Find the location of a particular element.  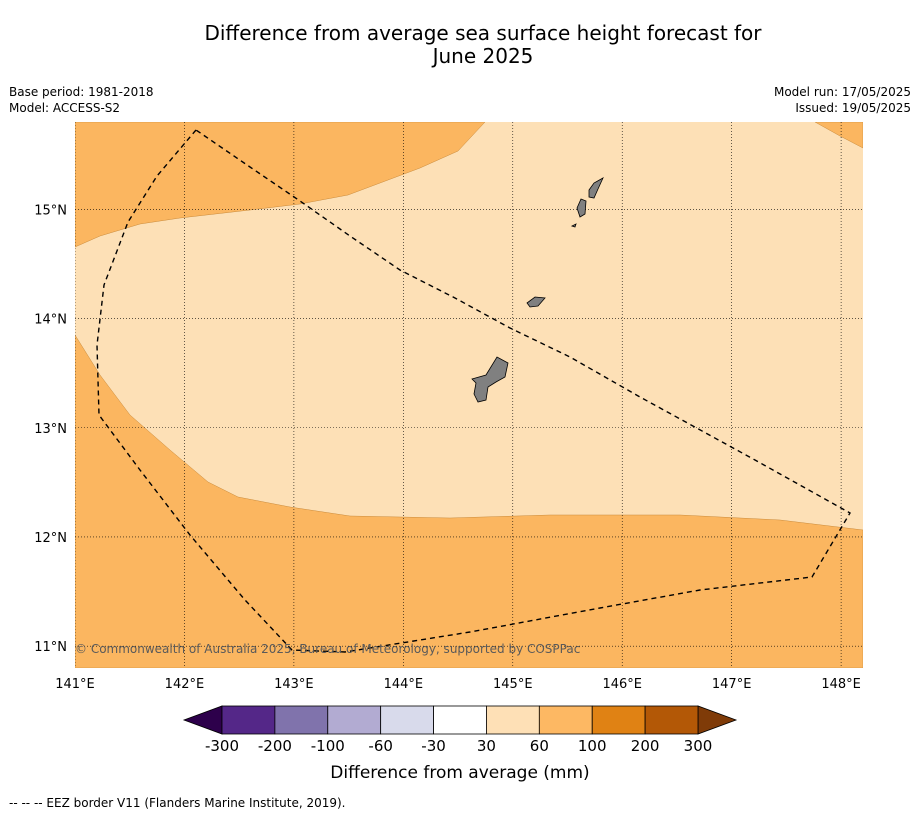

longitude-tick-label: 142°E is located at coordinates (185, 684).